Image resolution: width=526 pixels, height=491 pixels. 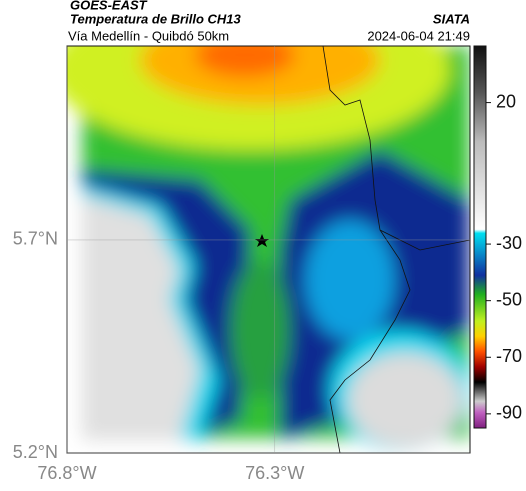 What do you see at coordinates (509, 299) in the screenshot?
I see `colorbar-tick-label: -50` at bounding box center [509, 299].